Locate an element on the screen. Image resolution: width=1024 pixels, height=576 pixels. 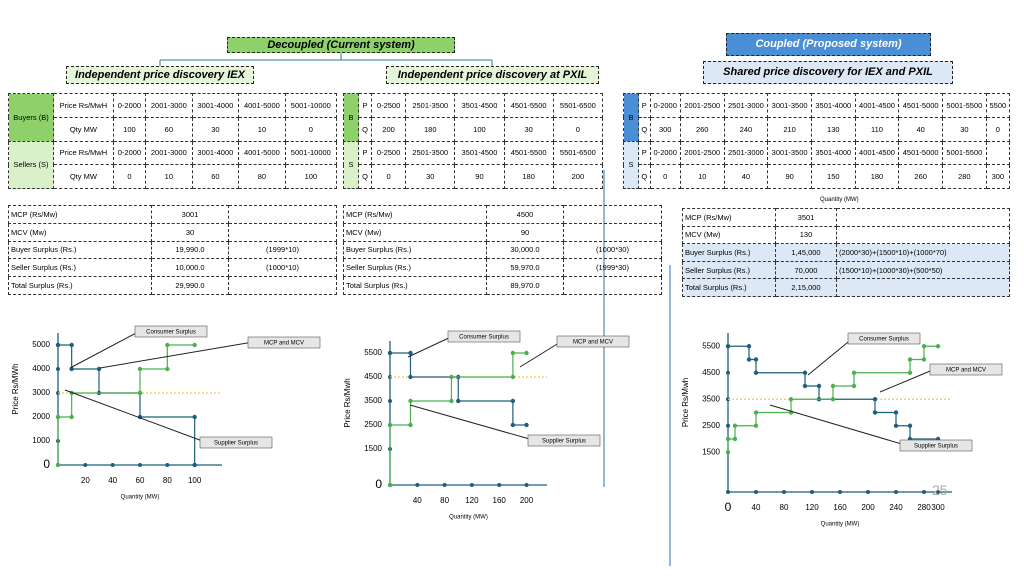
qty-cell: 180 is located at coordinates (528, 176).